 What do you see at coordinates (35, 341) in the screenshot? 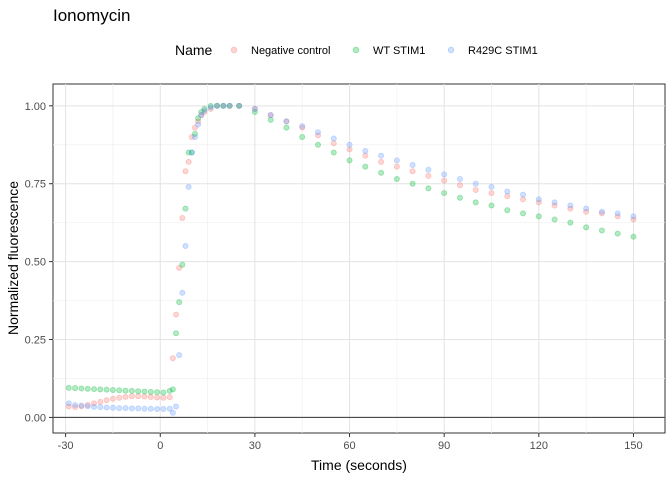
I see `y-tick-label: 0.25` at bounding box center [35, 341].